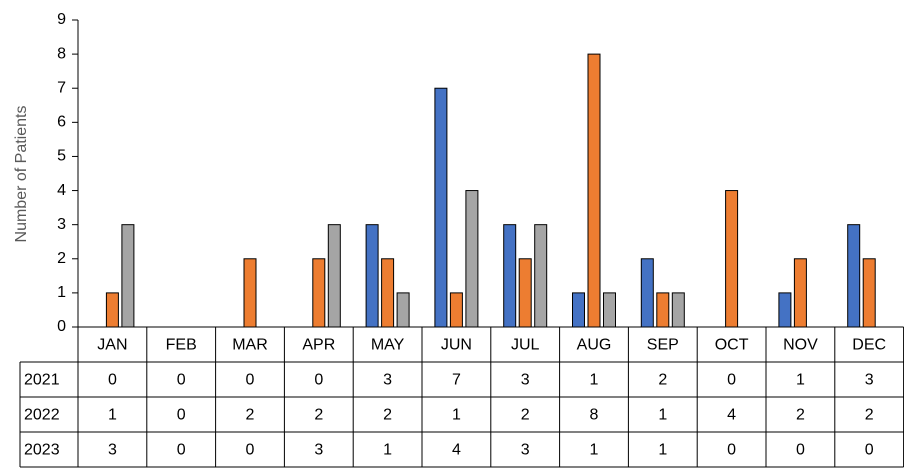 The height and width of the screenshot is (475, 904). I want to click on x-tick-label: MAR, so click(250, 345).